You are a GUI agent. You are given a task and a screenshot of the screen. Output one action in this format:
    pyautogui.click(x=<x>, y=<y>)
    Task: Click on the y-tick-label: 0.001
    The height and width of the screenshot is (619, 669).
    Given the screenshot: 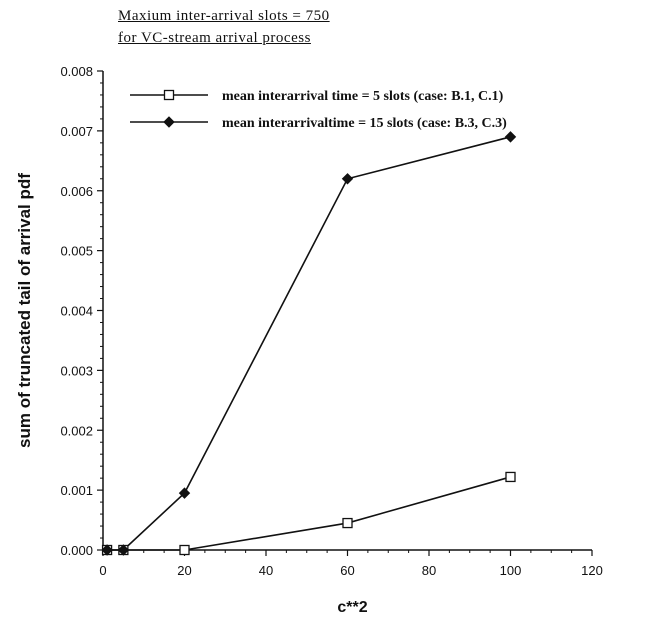 What is the action you would take?
    pyautogui.click(x=76, y=490)
    